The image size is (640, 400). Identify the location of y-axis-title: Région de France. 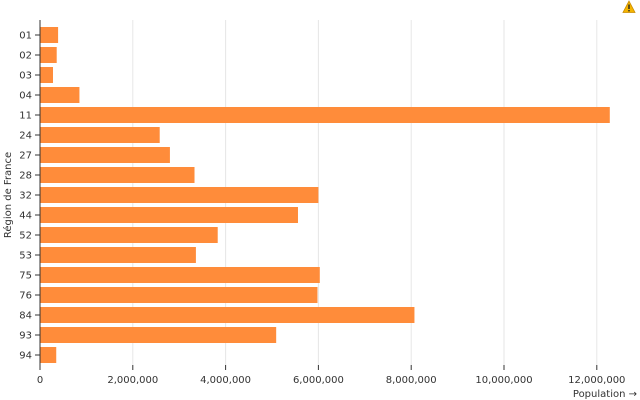
(8, 195).